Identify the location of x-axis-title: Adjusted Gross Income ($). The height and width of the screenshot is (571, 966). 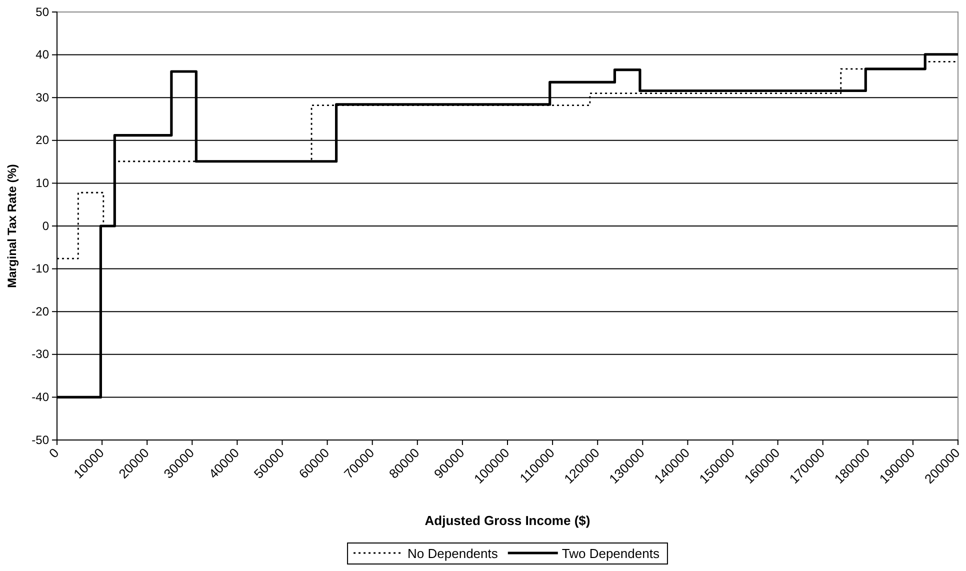
(507, 520).